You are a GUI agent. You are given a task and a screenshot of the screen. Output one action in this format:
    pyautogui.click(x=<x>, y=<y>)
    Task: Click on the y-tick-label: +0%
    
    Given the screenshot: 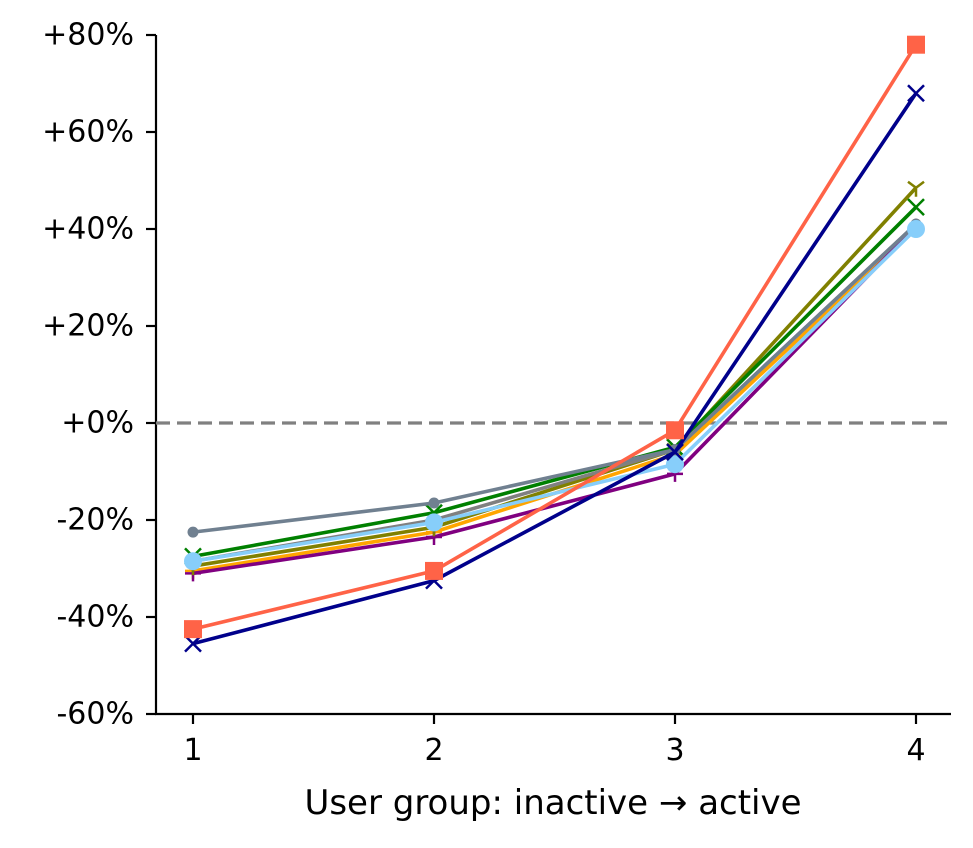 What is the action you would take?
    pyautogui.click(x=97, y=423)
    